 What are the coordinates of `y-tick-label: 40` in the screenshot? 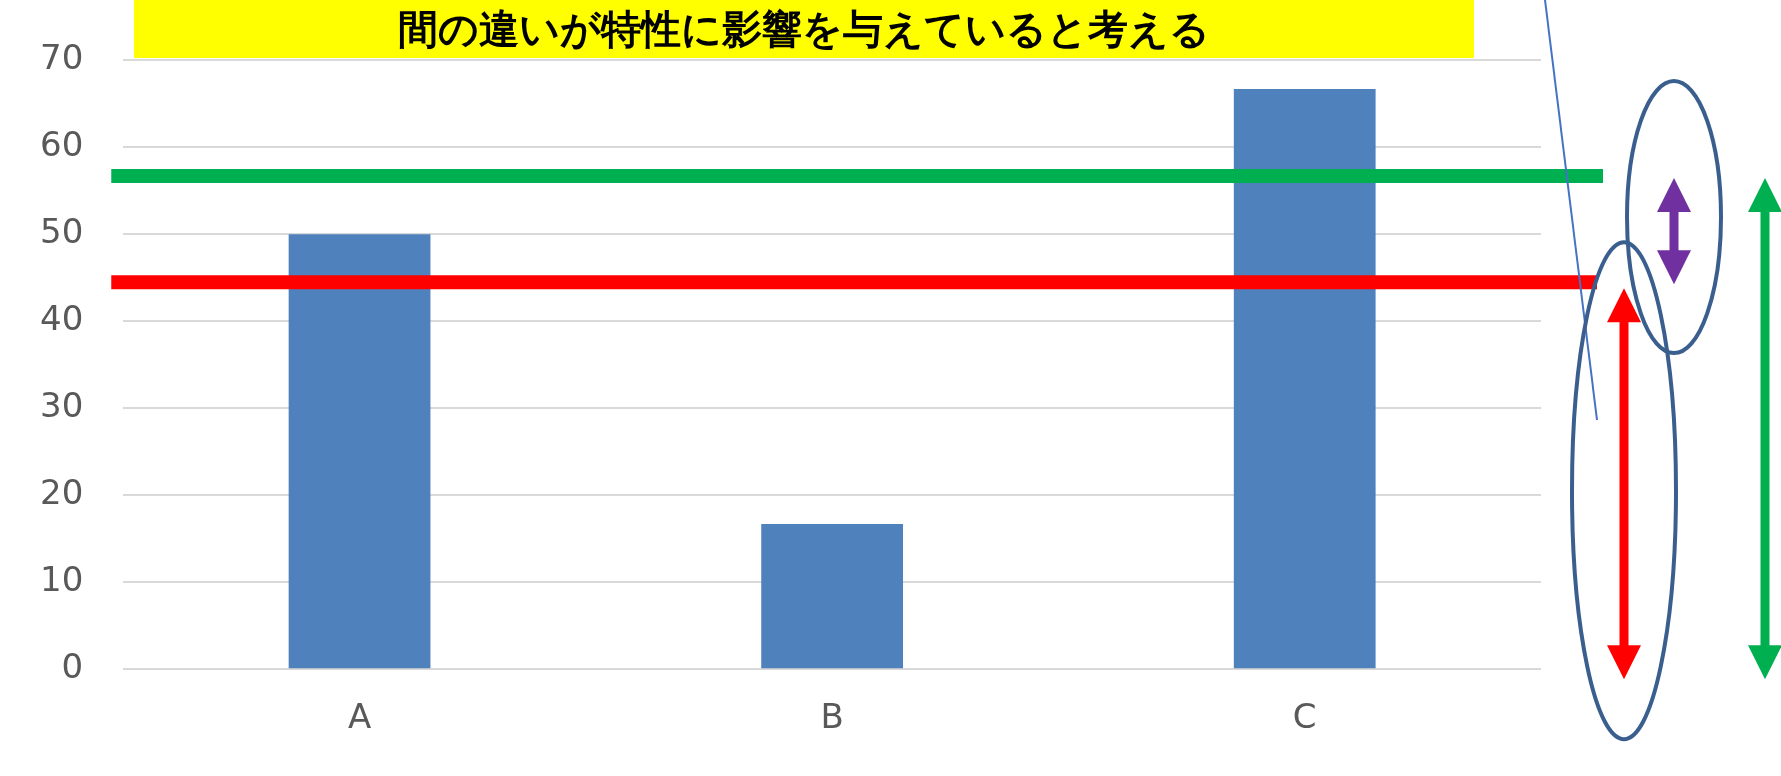 It's located at (62, 318).